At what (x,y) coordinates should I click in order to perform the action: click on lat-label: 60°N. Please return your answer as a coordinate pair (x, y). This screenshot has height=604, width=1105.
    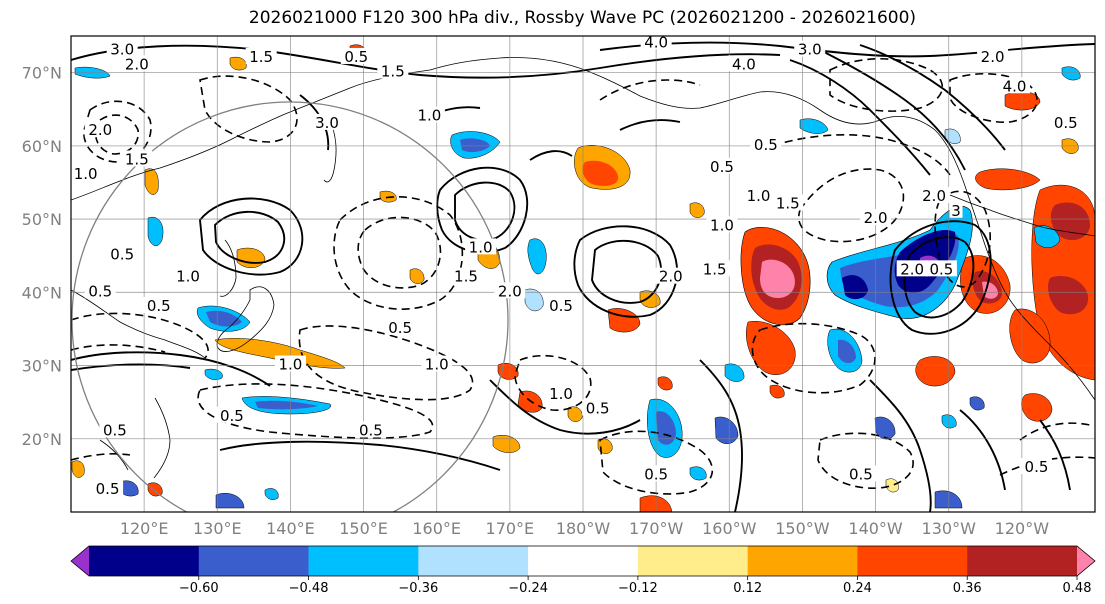
    Looking at the image, I should click on (42, 146).